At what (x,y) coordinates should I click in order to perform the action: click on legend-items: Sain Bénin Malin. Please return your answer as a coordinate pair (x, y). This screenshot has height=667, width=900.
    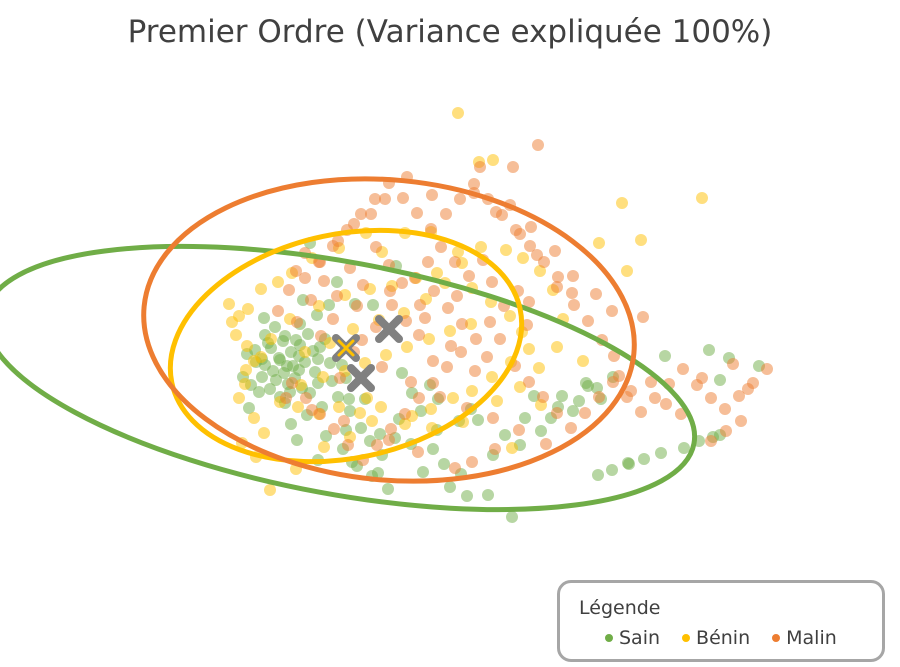
    Looking at the image, I should click on (721, 638).